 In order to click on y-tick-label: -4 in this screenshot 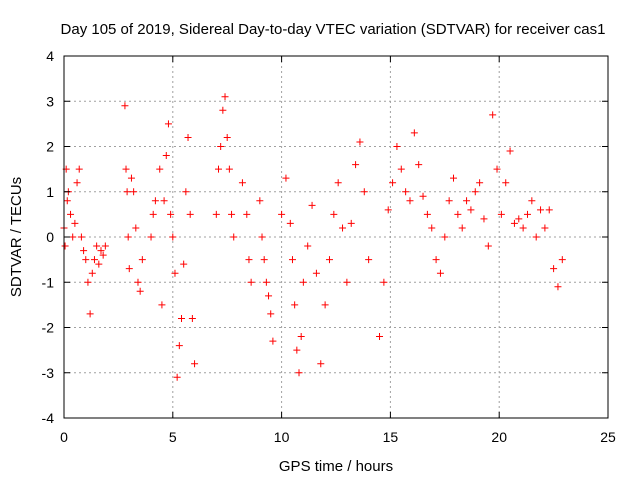, I will do `click(48, 418)`.